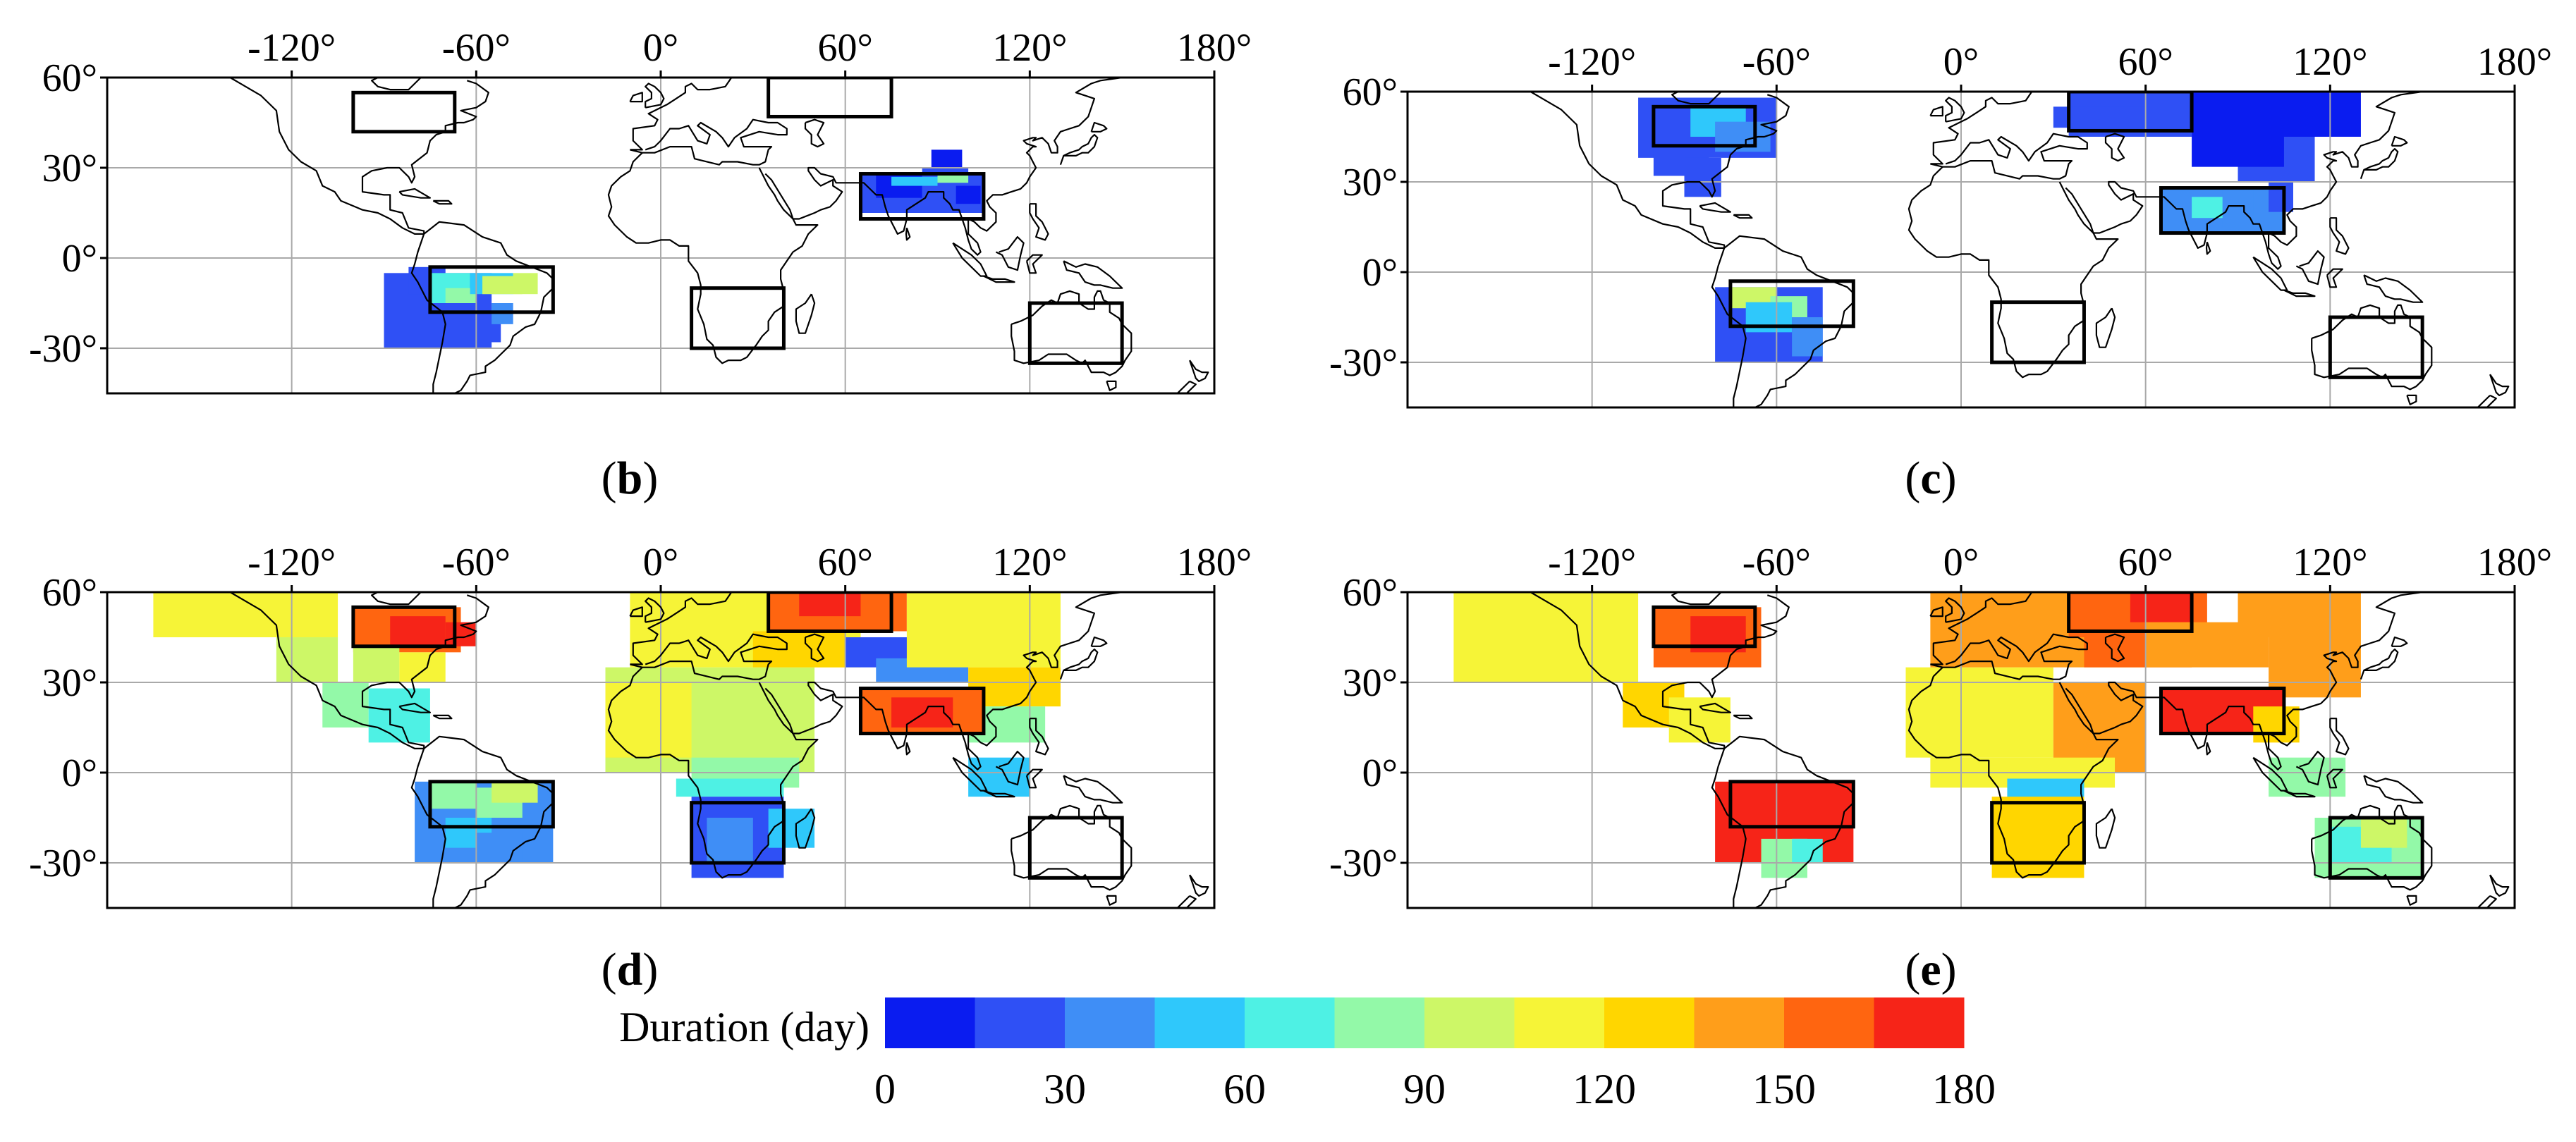 The image size is (2576, 1142). Describe the element at coordinates (491, 289) in the screenshot. I see `region-box-south-america` at that location.